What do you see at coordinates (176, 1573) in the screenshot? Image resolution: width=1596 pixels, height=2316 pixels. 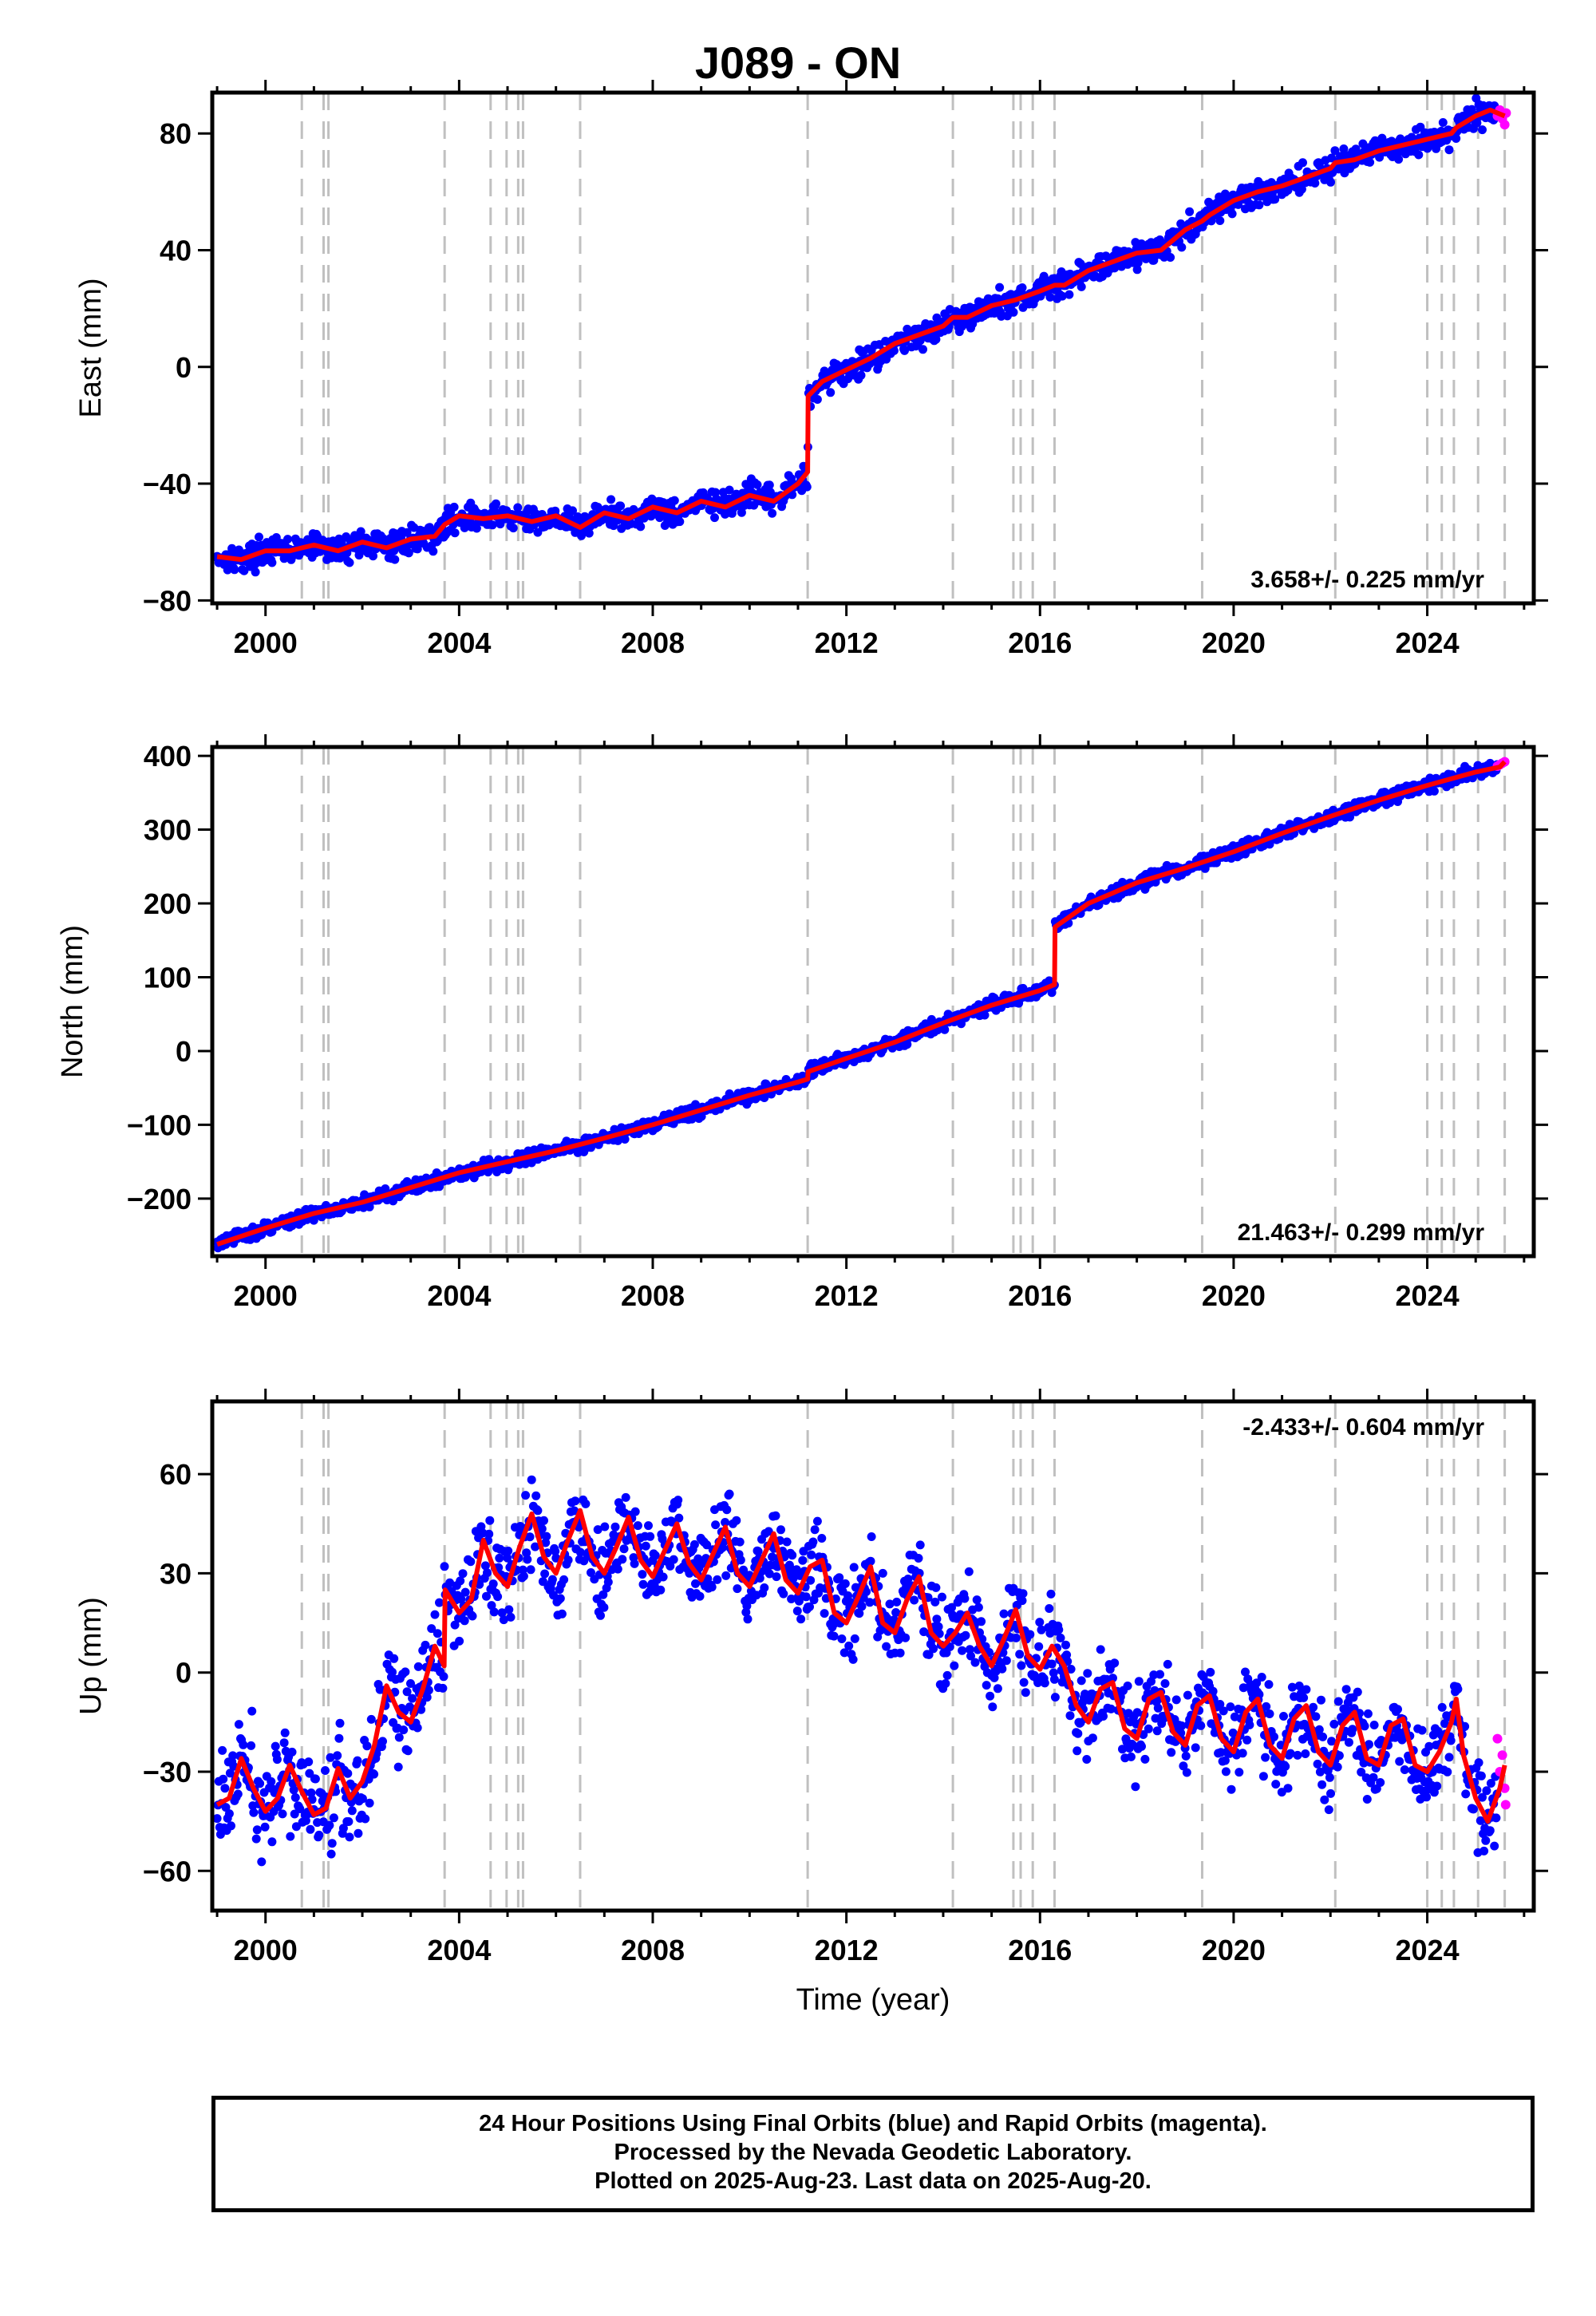 I see `y-tick-label: 30` at bounding box center [176, 1573].